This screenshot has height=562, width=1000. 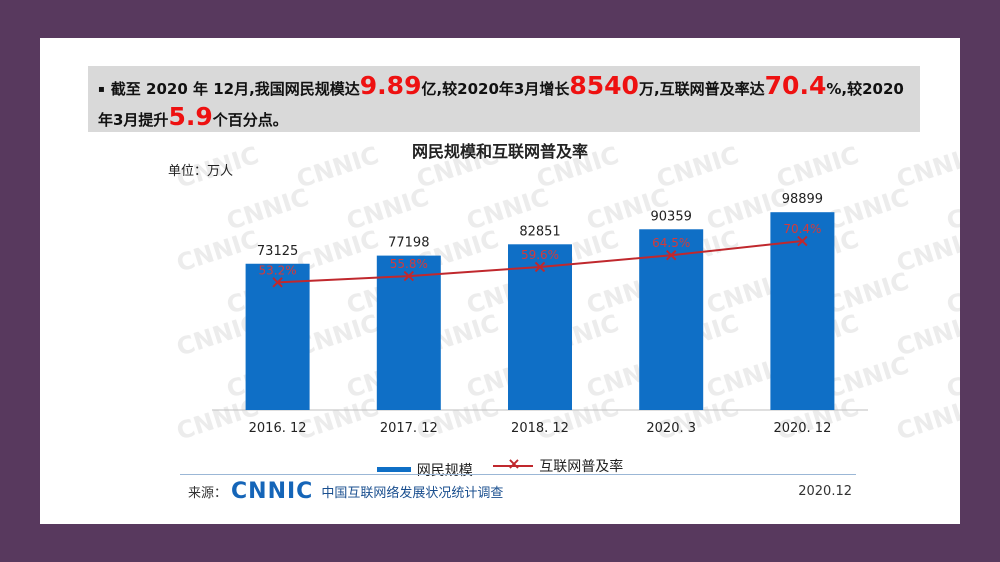 I want to click on rate-value-label: 53.2%, so click(x=278, y=270).